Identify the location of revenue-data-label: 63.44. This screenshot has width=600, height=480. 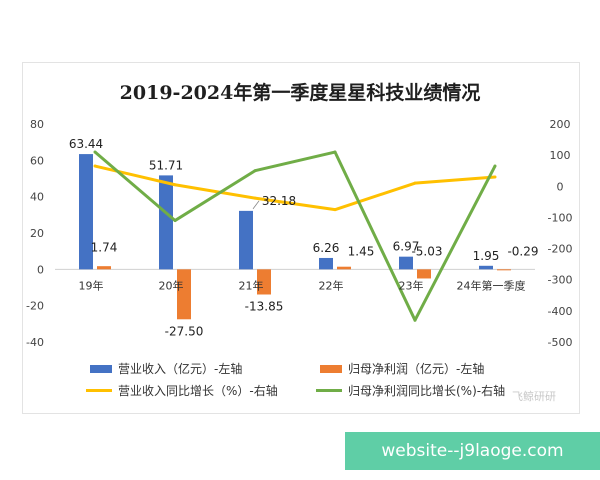
(86, 144).